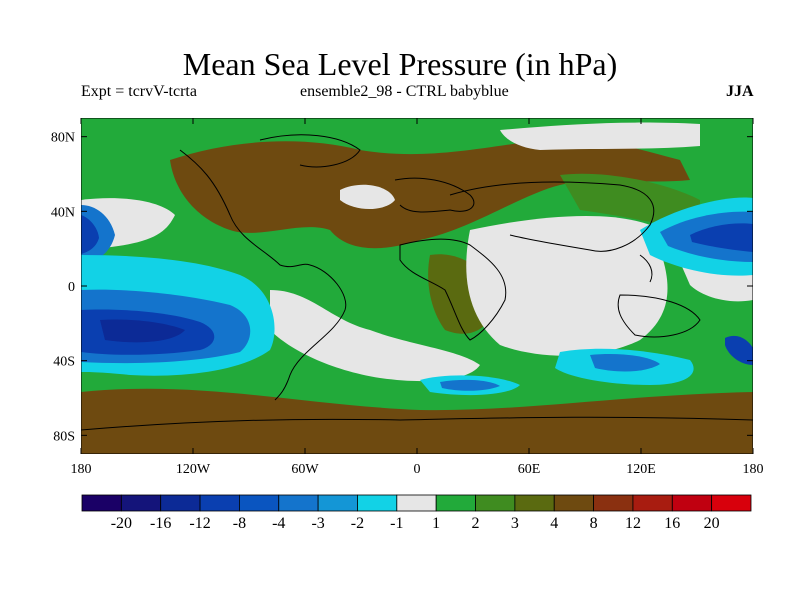 The image size is (800, 600). What do you see at coordinates (375, 336) in the screenshot?
I see `south-atlantic-grey` at bounding box center [375, 336].